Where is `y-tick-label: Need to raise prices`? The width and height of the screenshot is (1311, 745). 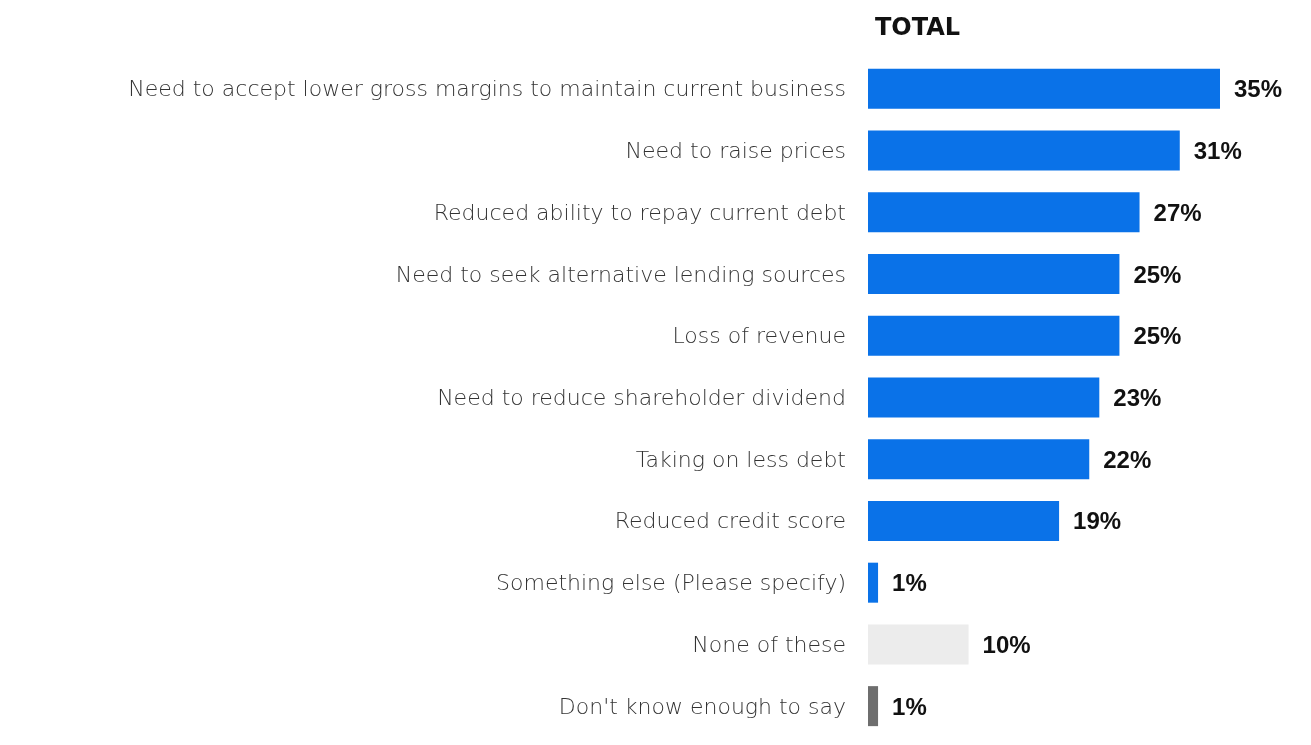
y-tick-label: Need to raise prices is located at coordinates (735, 151).